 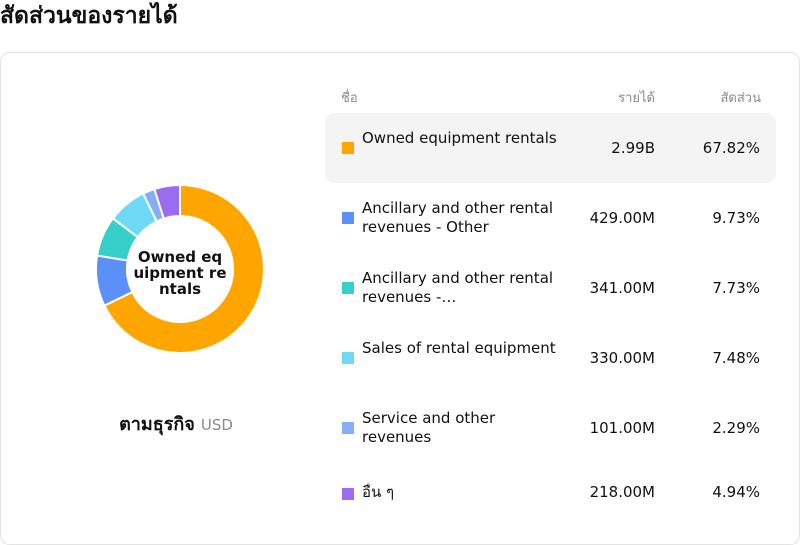 I want to click on header-share: สัดส่วน, so click(x=741, y=98).